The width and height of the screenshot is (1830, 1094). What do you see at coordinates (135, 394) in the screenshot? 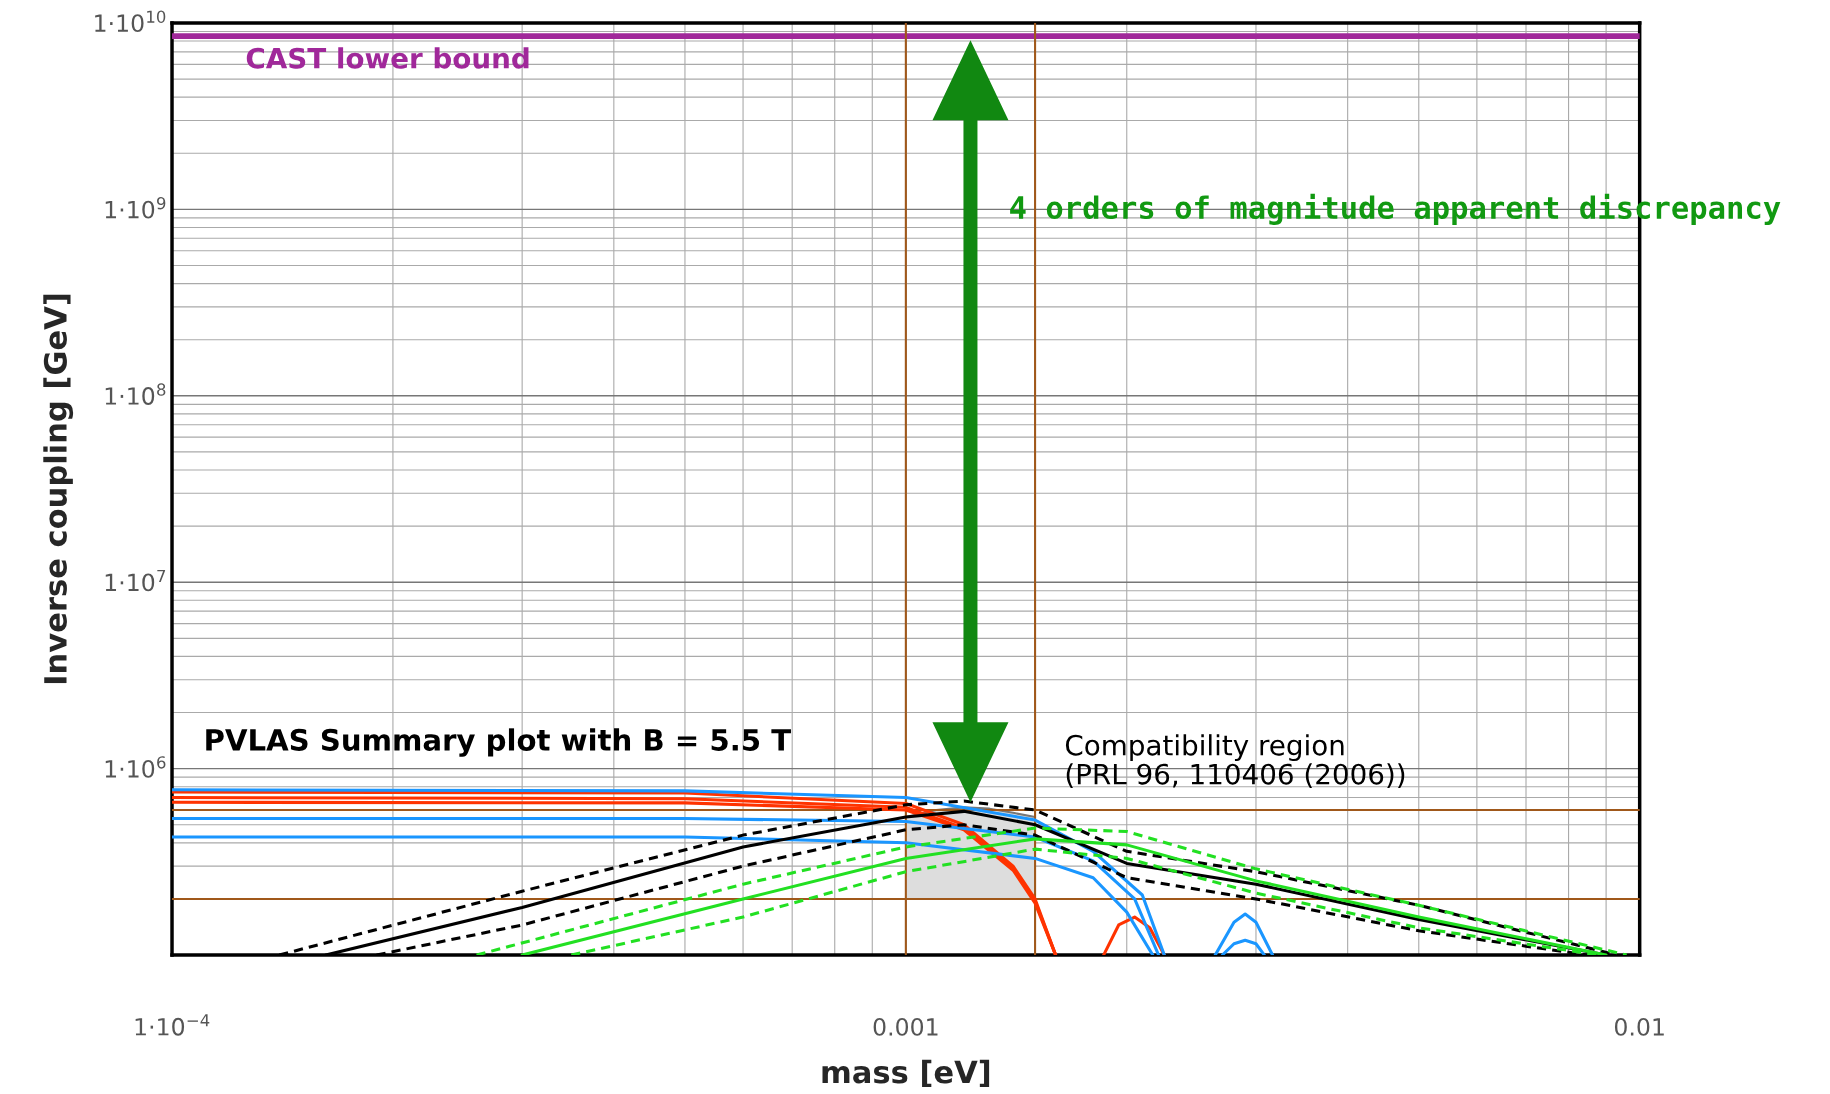
I see `y-tick-label: 1·10$^{8}$` at bounding box center [135, 394].